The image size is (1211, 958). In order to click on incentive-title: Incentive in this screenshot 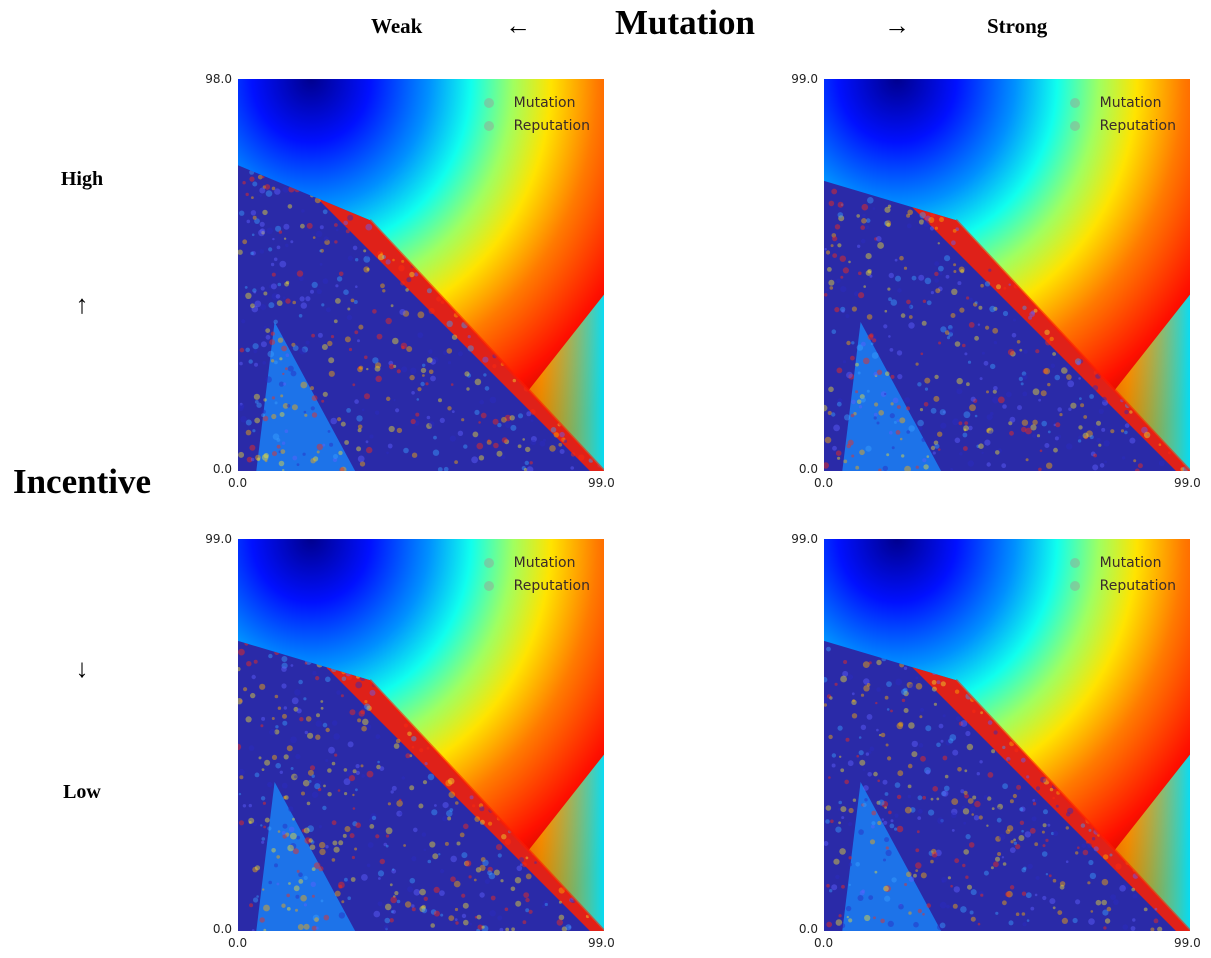, I will do `click(82, 481)`.